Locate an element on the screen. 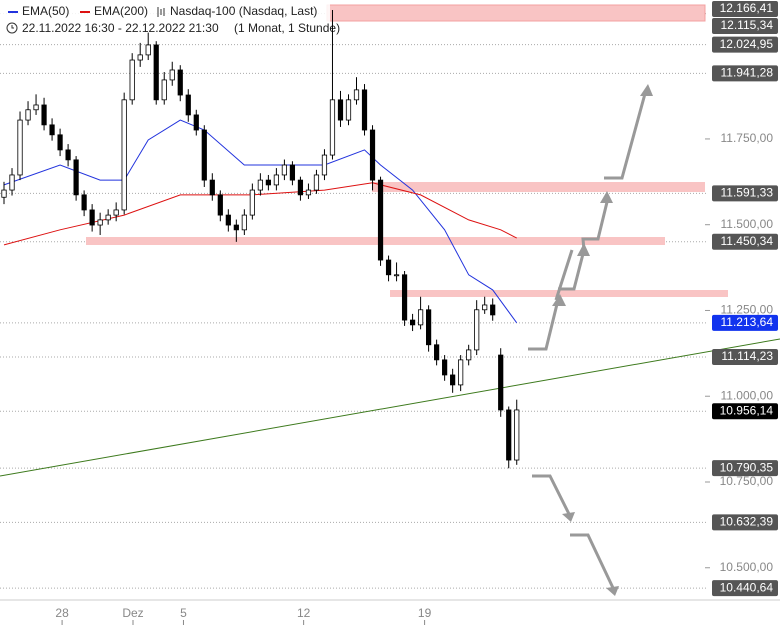 The width and height of the screenshot is (780, 625). price-label: 10.790,35 is located at coordinates (747, 467).